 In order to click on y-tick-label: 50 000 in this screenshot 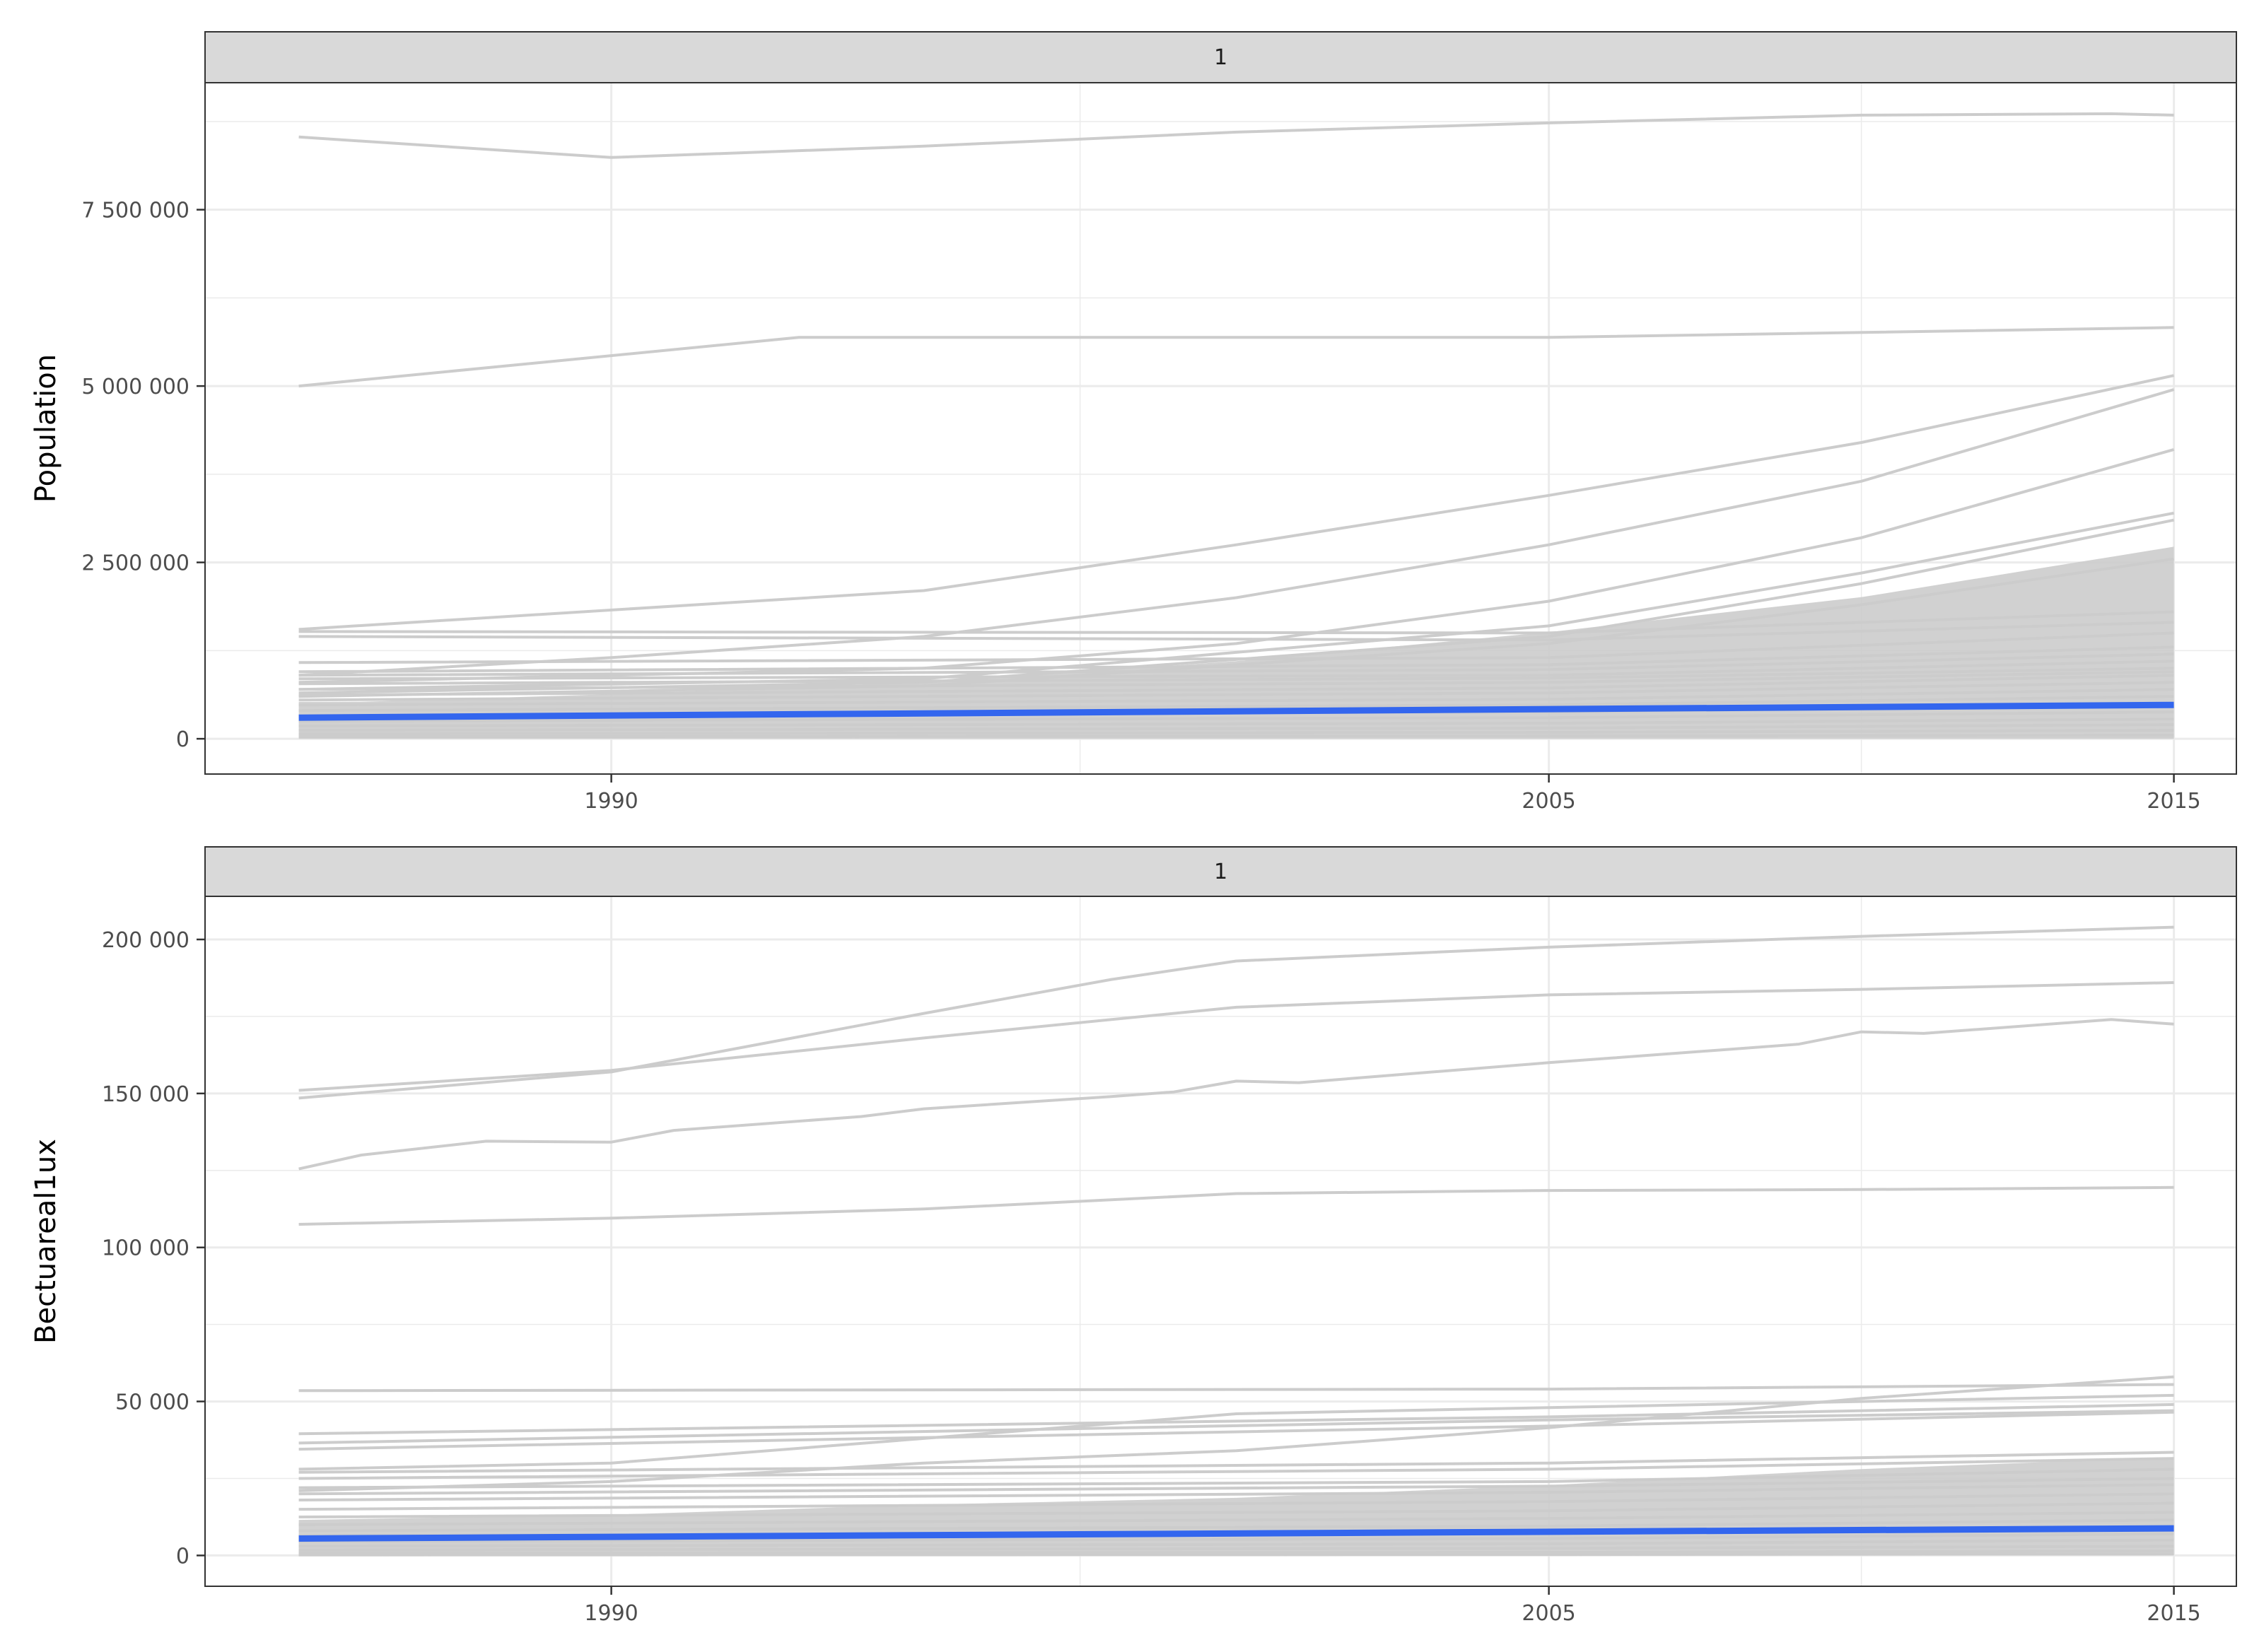, I will do `click(152, 1402)`.